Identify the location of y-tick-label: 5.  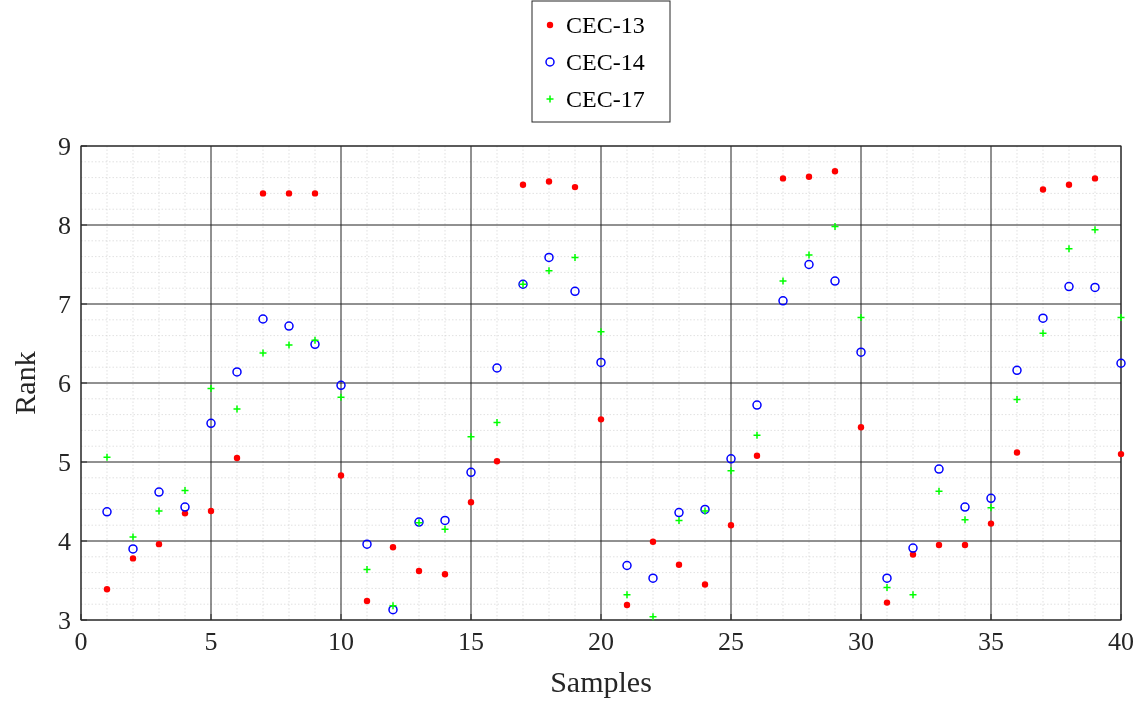
(64, 463).